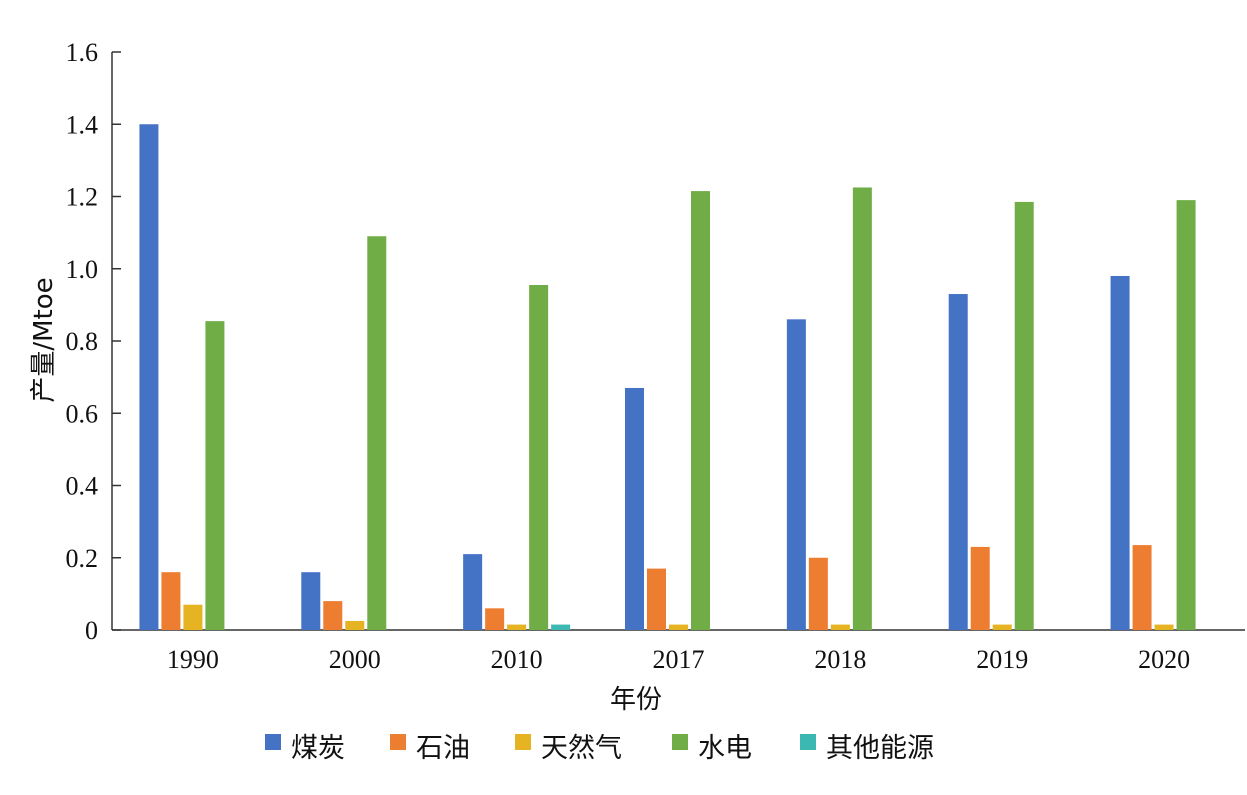 This screenshot has width=1247, height=795. What do you see at coordinates (840, 659) in the screenshot?
I see `x-tick-label: 2018` at bounding box center [840, 659].